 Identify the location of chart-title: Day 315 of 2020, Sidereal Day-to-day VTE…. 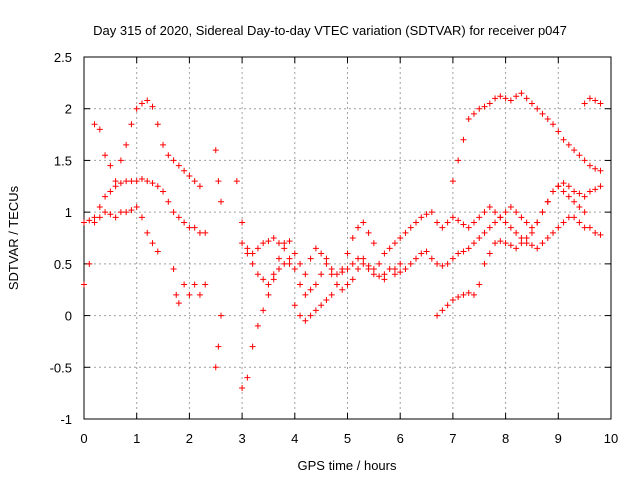
(330, 30).